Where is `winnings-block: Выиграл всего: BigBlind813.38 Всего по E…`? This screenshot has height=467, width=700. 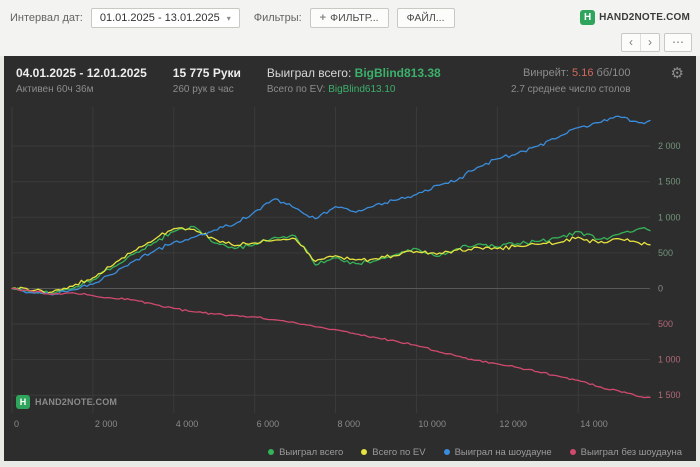
winnings-block: Выиграл всего: BigBlind813.38 Всего по E… is located at coordinates (354, 81).